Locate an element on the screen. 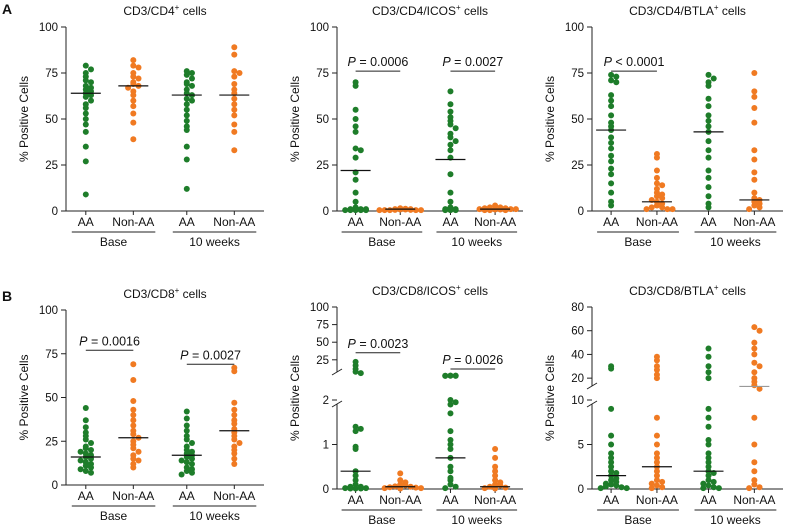 The image size is (790, 529). y-tick-label: 25 is located at coordinates (51, 166).